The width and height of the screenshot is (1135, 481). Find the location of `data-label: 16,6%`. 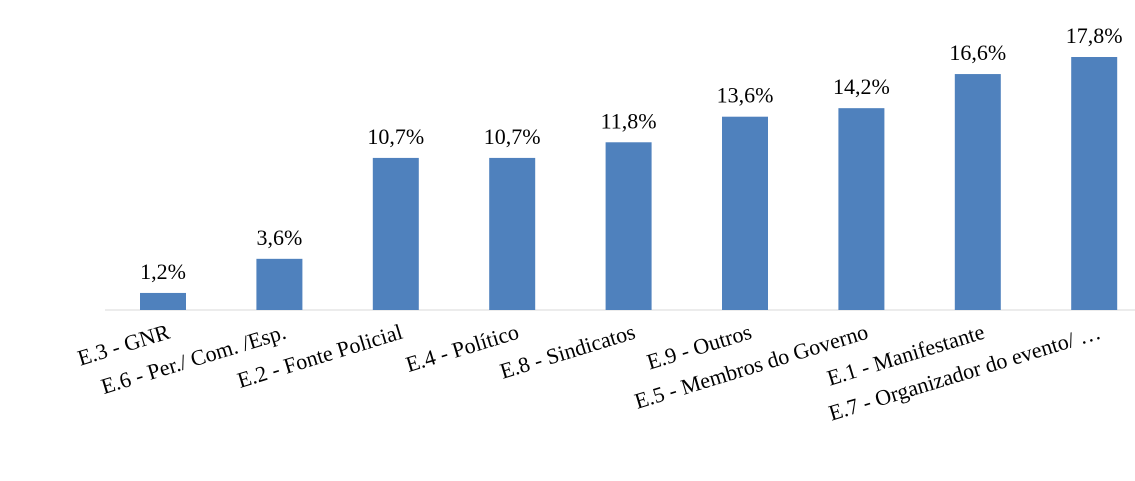

data-label: 16,6% is located at coordinates (977, 52).